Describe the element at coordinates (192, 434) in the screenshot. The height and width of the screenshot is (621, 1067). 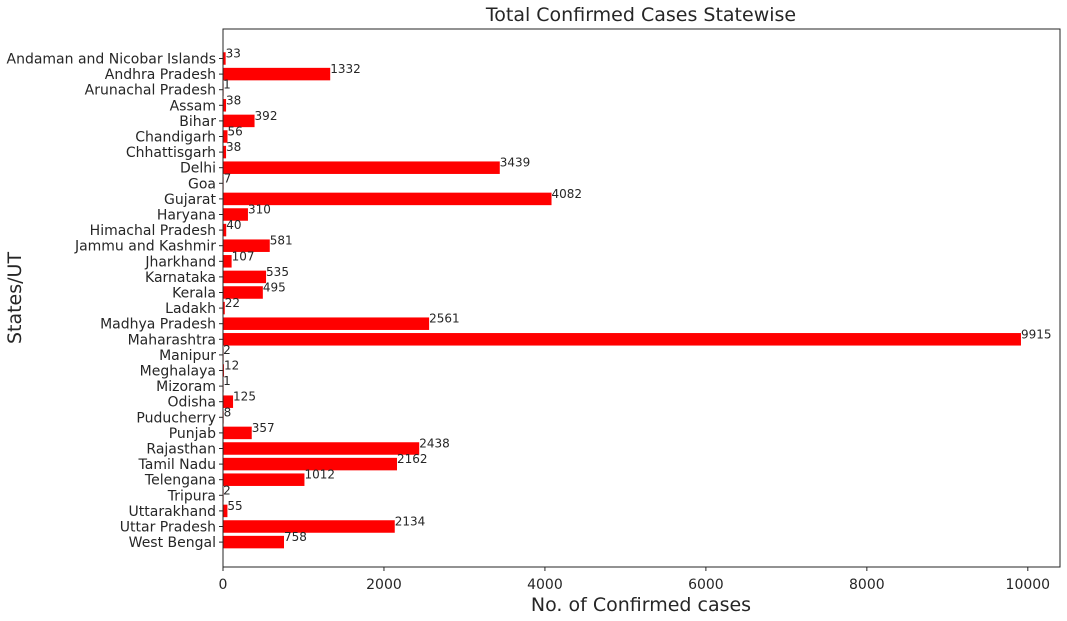
I see `y-tick-label-punjab: Punjab` at that location.